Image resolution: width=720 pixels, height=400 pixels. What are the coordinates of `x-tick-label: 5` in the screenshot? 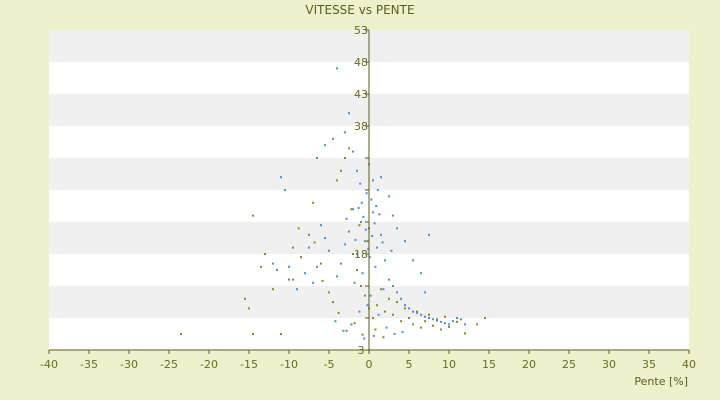 It's located at (409, 364).